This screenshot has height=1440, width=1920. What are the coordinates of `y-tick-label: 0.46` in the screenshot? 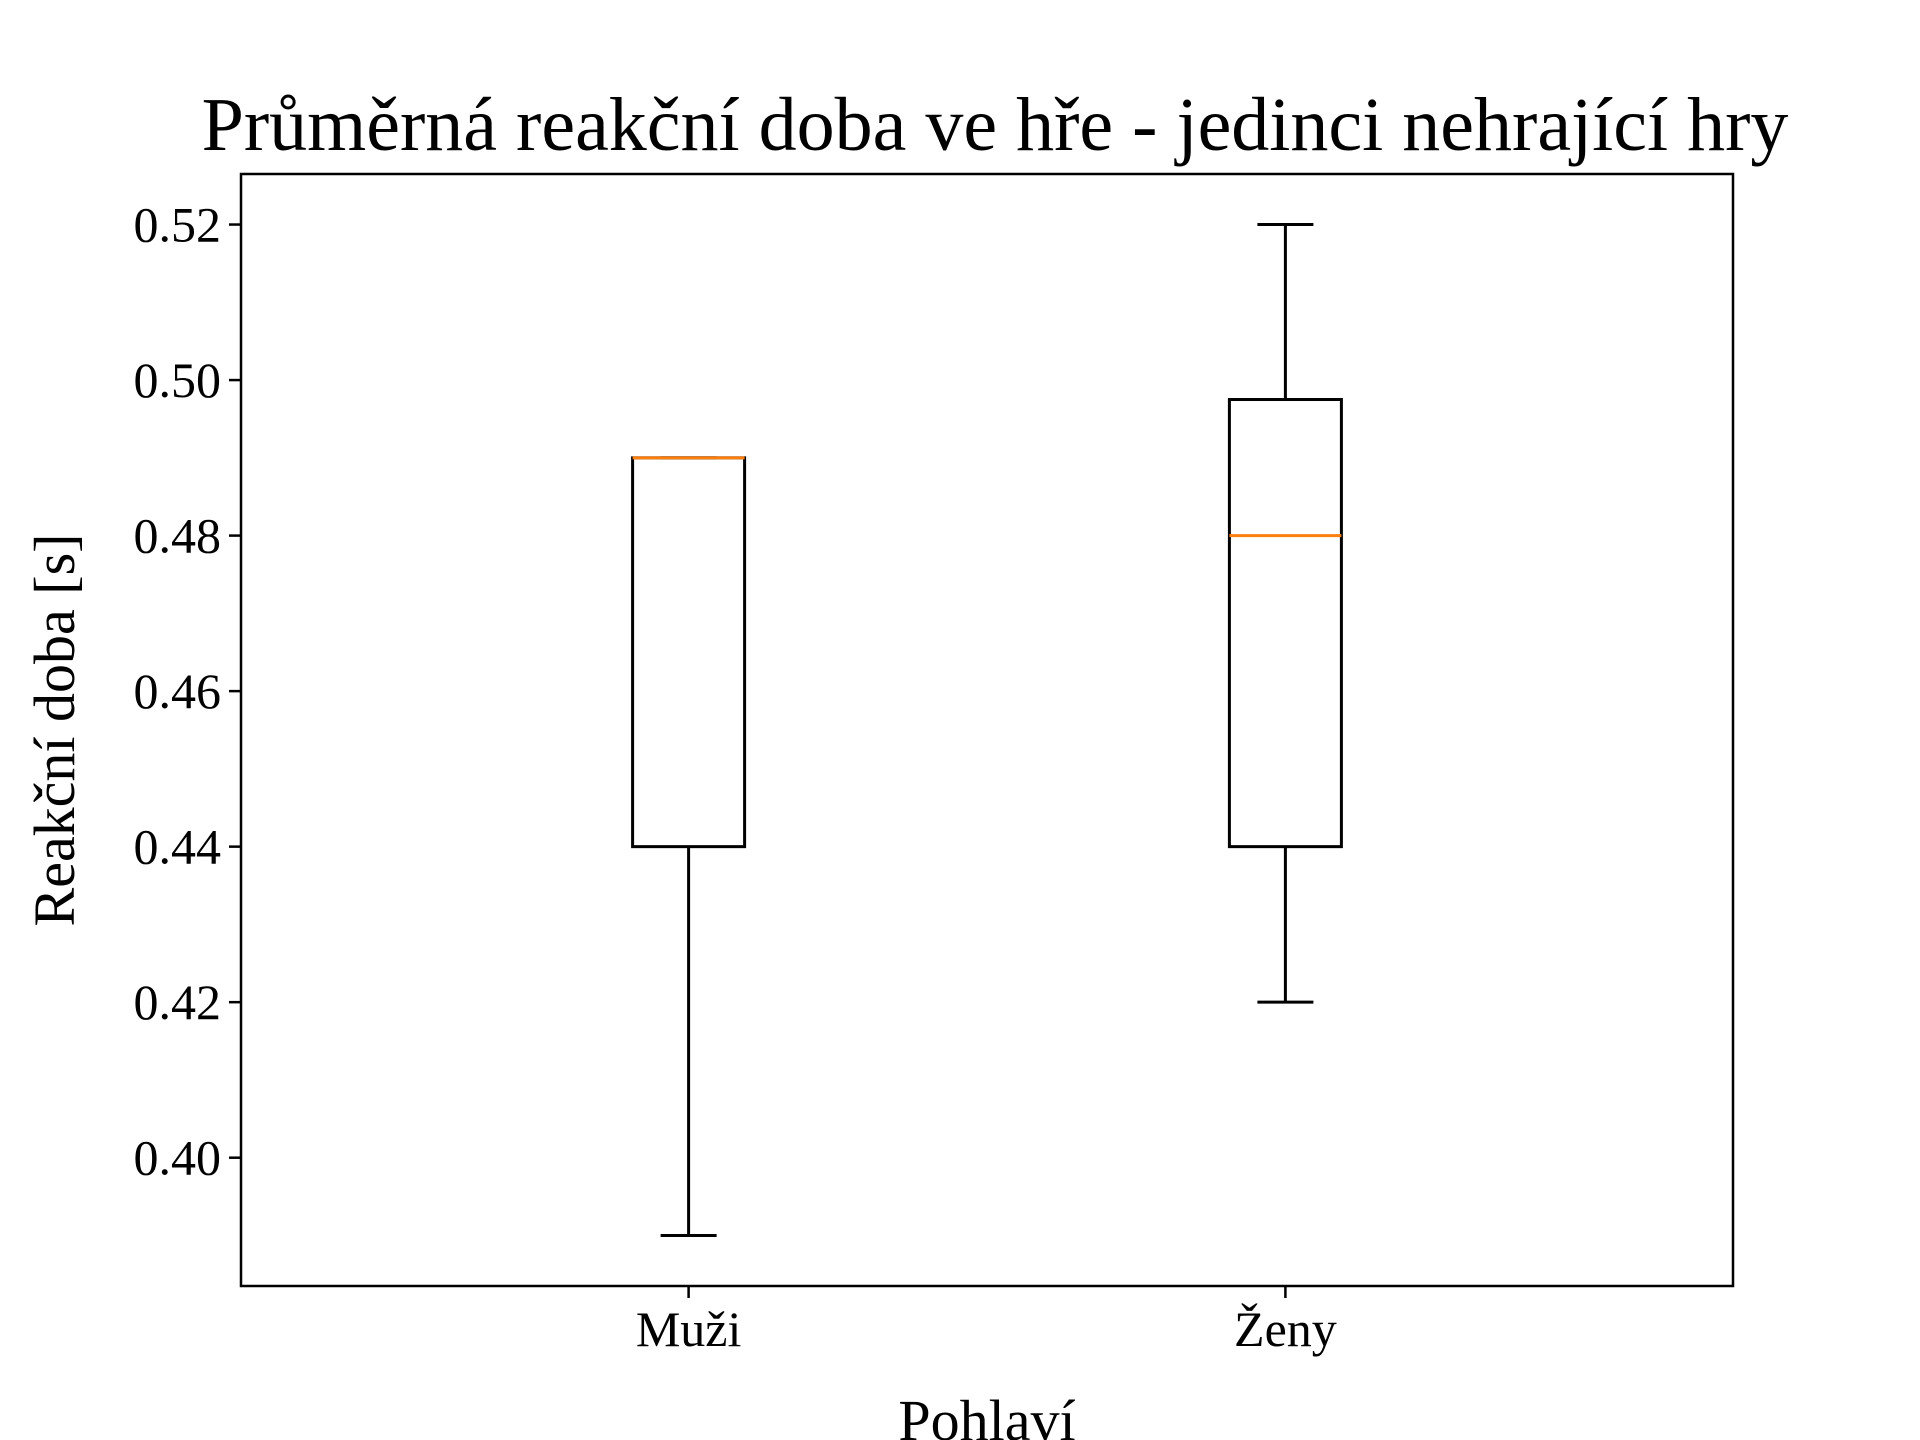 It's located at (178, 691).